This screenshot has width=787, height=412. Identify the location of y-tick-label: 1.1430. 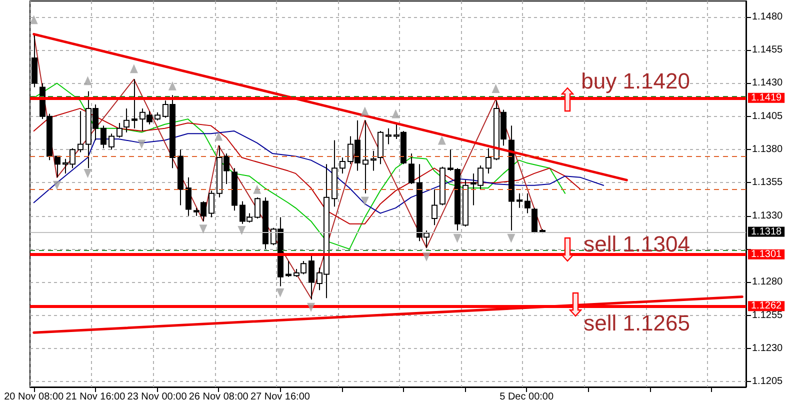
(768, 83).